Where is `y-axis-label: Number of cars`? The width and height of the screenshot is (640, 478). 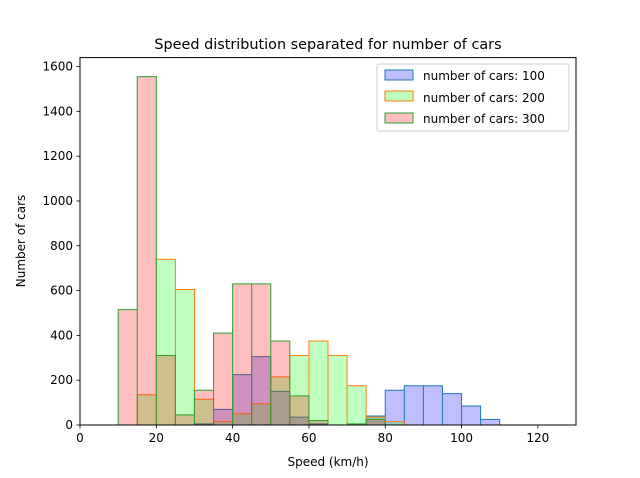 y-axis-label: Number of cars is located at coordinates (21, 241).